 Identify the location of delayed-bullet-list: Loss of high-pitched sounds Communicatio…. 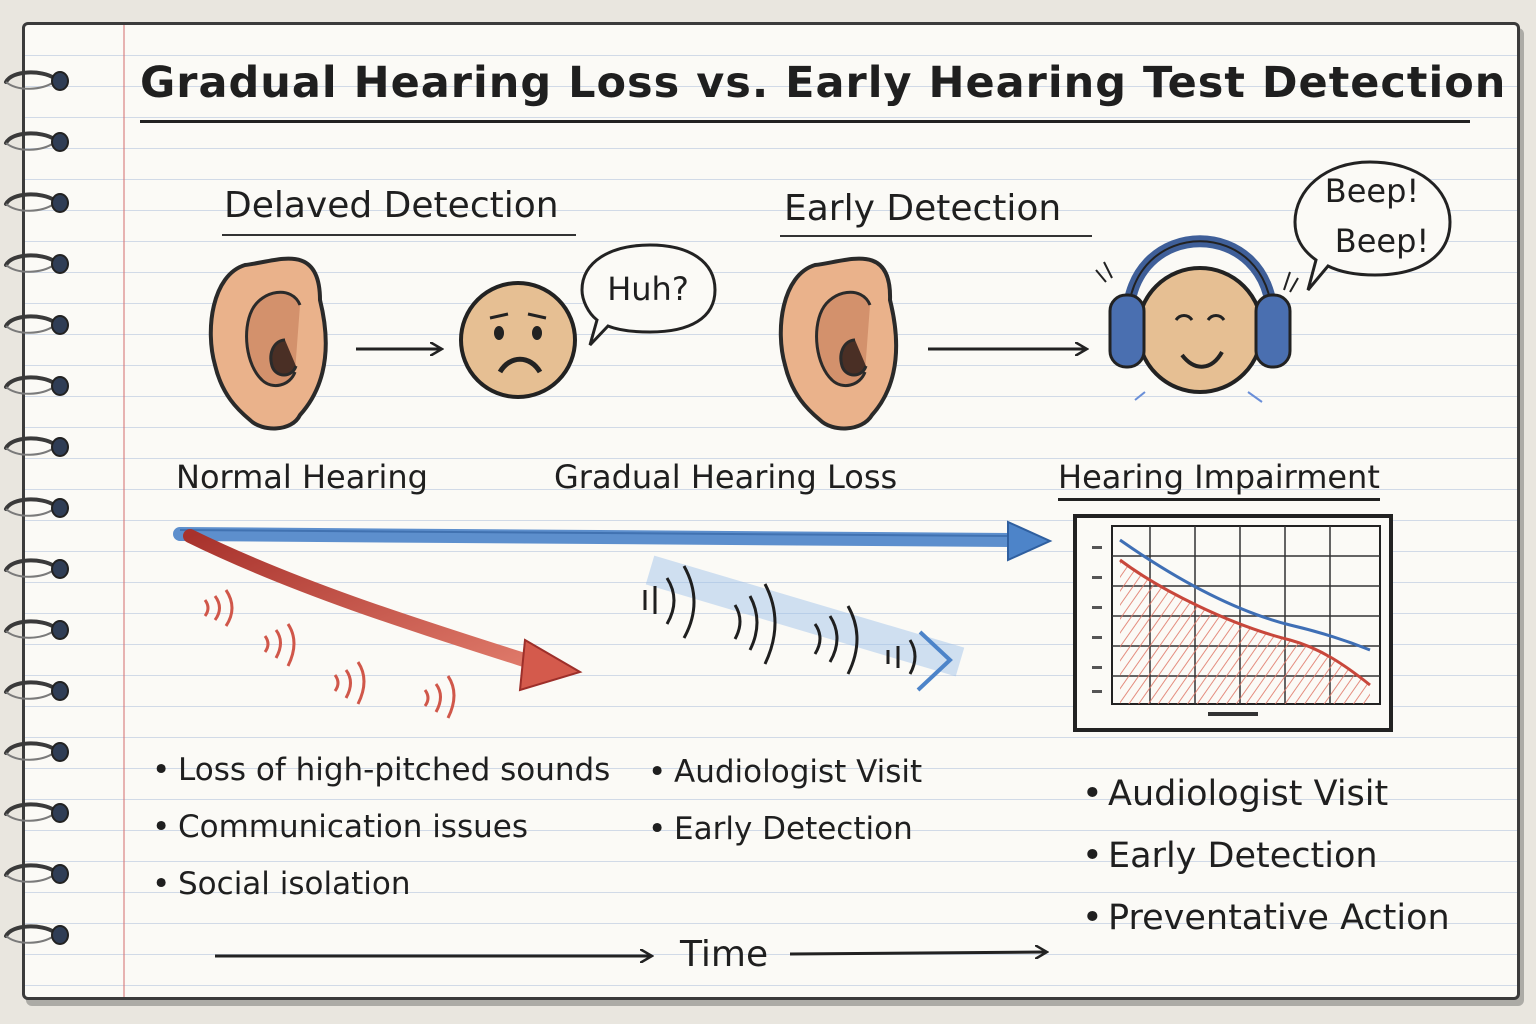
(381, 835).